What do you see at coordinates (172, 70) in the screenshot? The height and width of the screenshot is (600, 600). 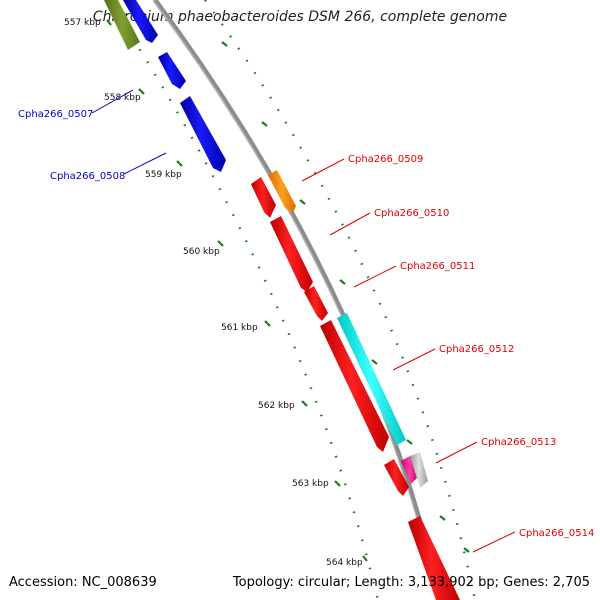 I see `gene-blue-small` at bounding box center [172, 70].